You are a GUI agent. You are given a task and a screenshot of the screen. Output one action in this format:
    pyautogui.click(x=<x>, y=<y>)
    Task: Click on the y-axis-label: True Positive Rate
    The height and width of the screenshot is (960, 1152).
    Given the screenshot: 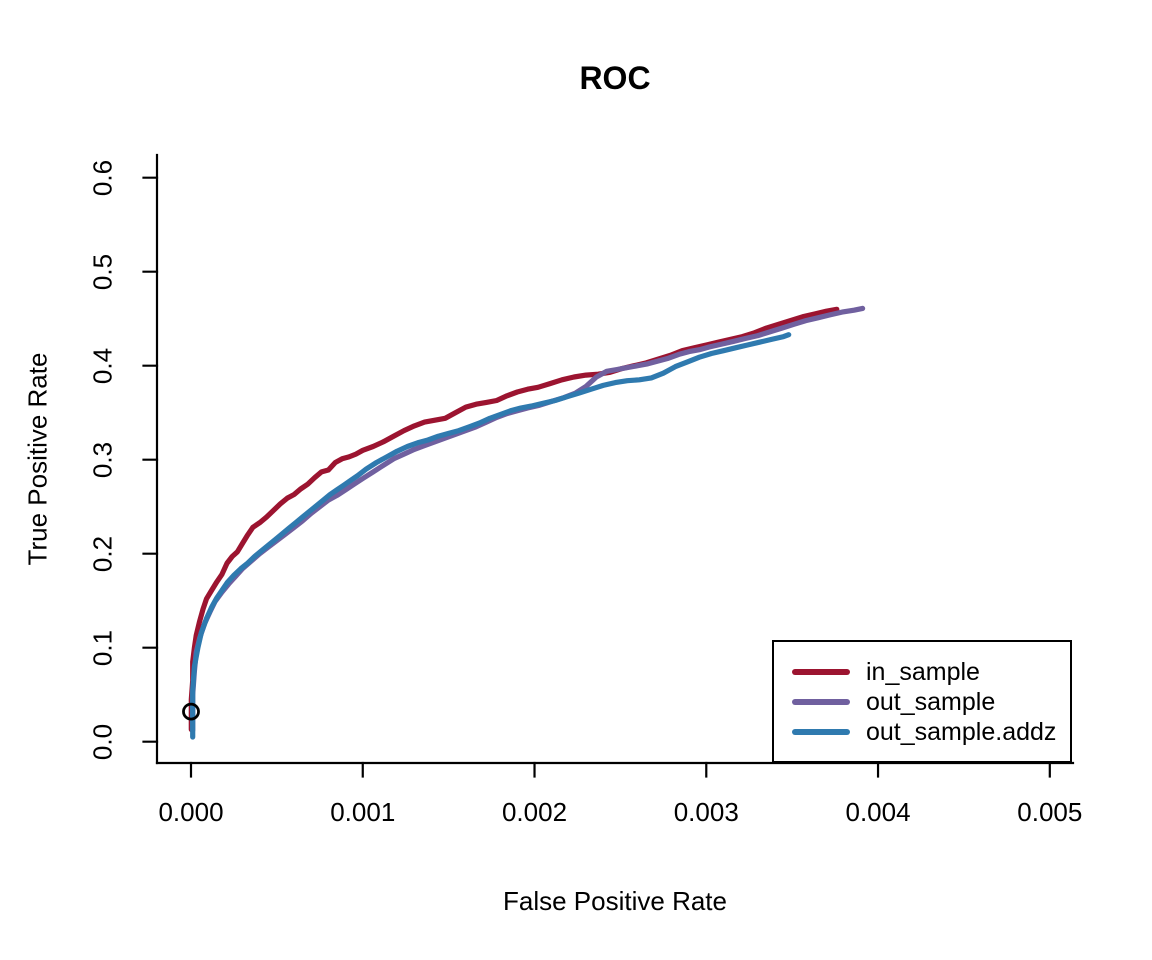 What is the action you would take?
    pyautogui.click(x=37, y=459)
    